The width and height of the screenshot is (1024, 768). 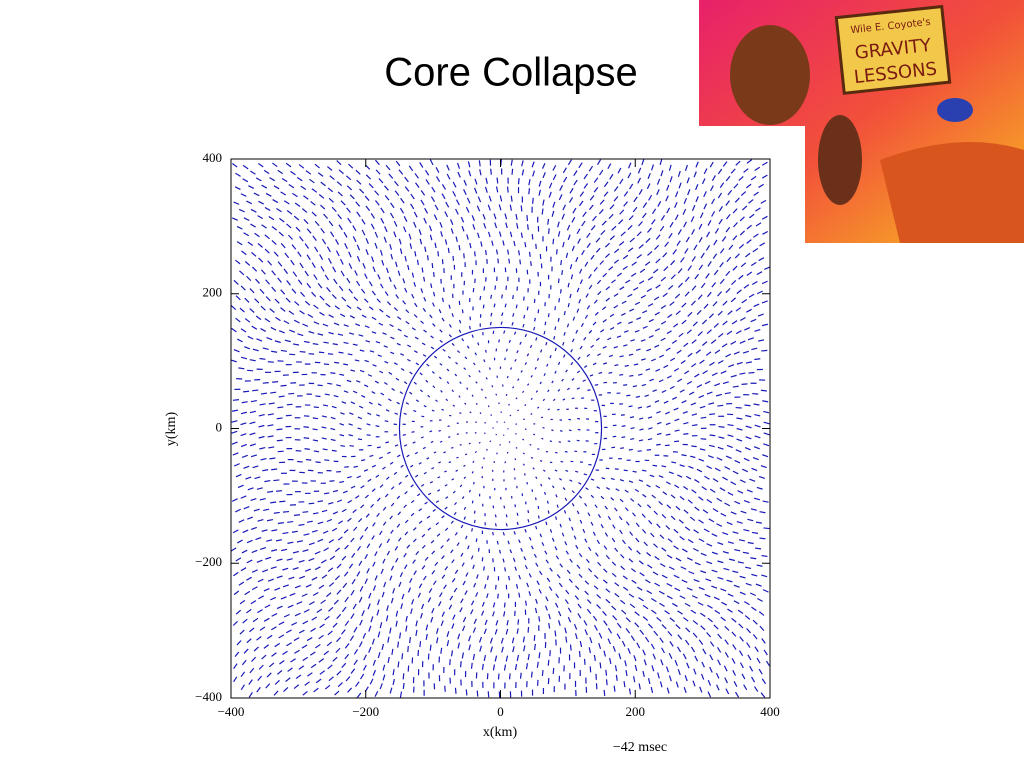 I want to click on y-tick-label: −400, so click(x=208, y=696).